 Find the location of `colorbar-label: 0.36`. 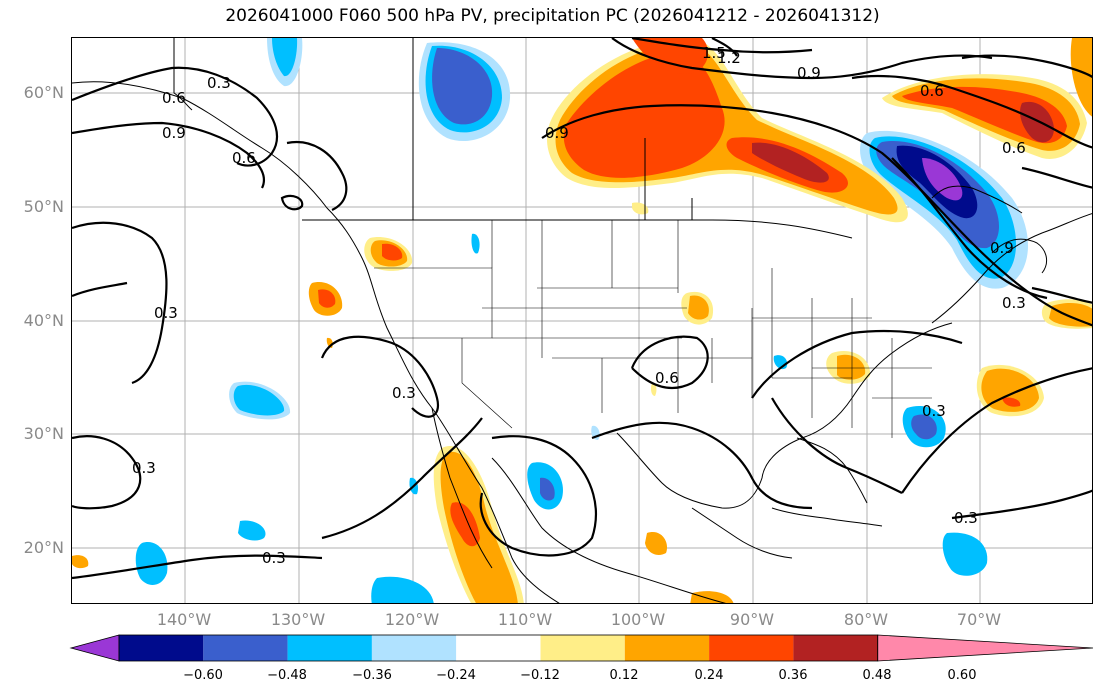

colorbar-label: 0.36 is located at coordinates (793, 675).